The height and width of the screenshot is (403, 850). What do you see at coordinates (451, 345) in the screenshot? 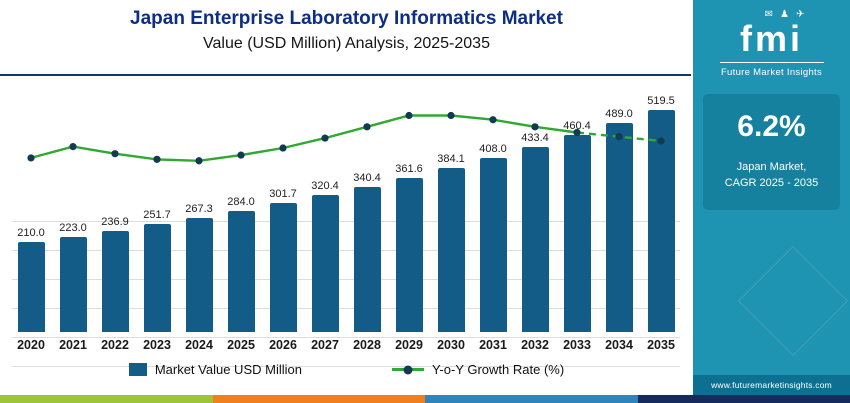
I see `x-label-2030: 2030` at bounding box center [451, 345].